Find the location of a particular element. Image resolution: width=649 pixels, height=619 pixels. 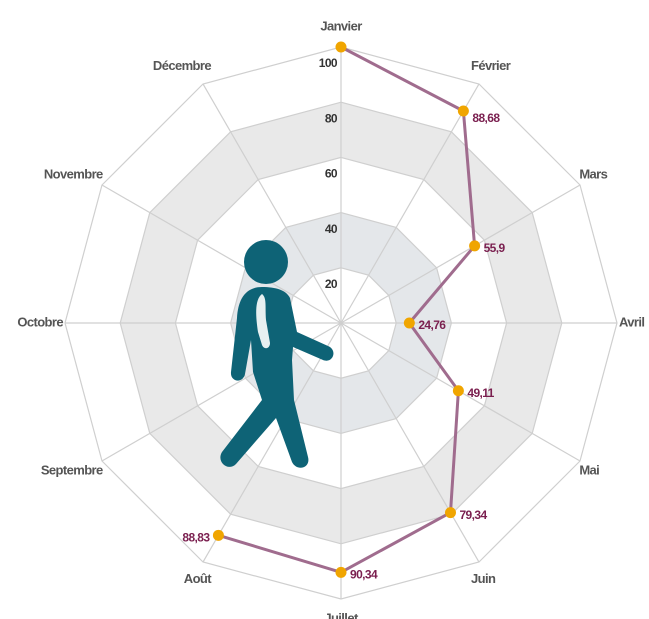

r-tick-label: 60 is located at coordinates (331, 174).